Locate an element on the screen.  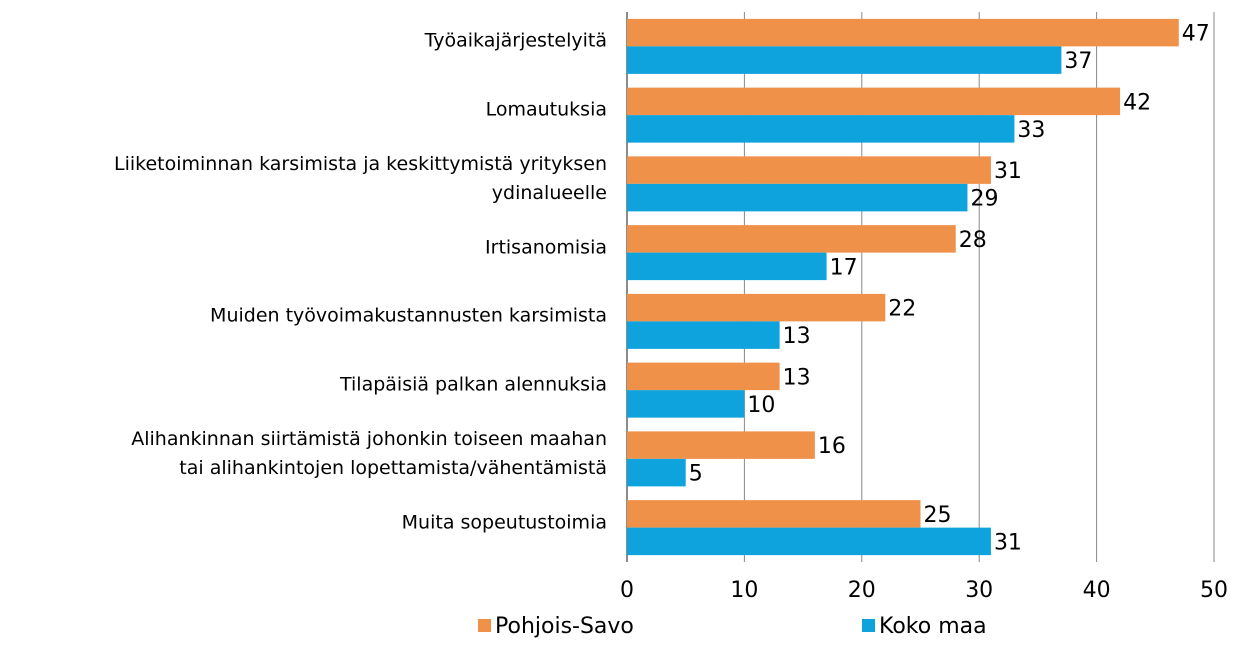
value-label: 29 is located at coordinates (984, 199).